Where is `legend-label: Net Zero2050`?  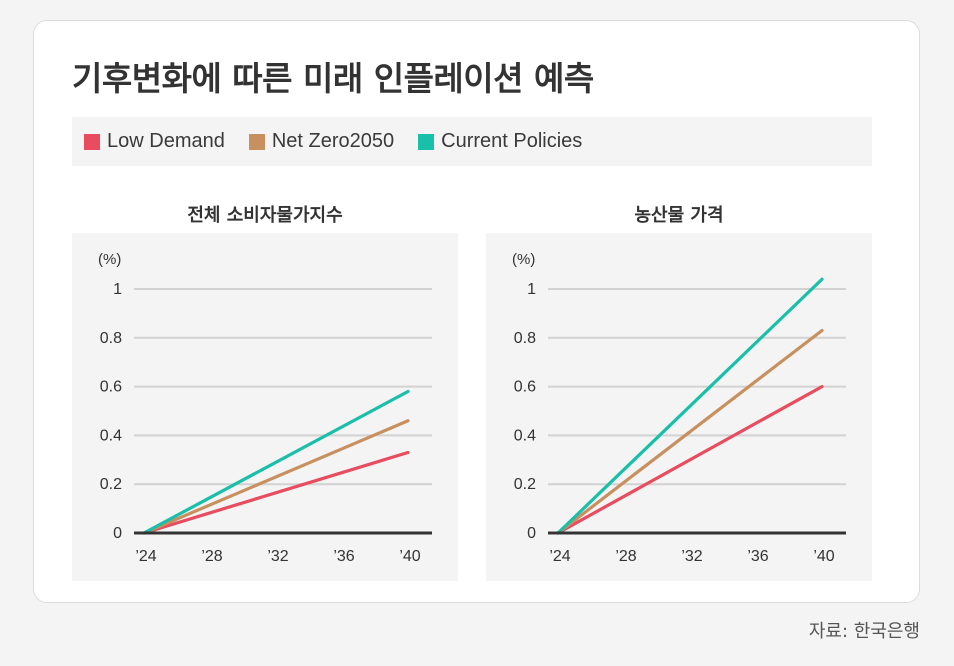 legend-label: Net Zero2050 is located at coordinates (333, 141).